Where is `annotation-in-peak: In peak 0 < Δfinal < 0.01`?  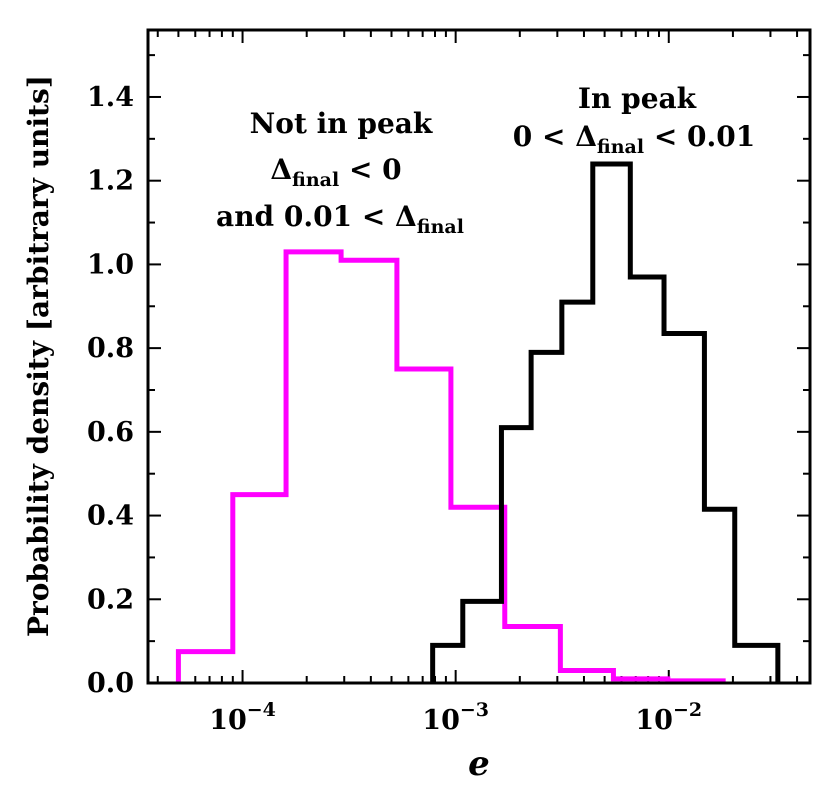 annotation-in-peak: In peak 0 < Δfinal < 0.01 is located at coordinates (634, 120).